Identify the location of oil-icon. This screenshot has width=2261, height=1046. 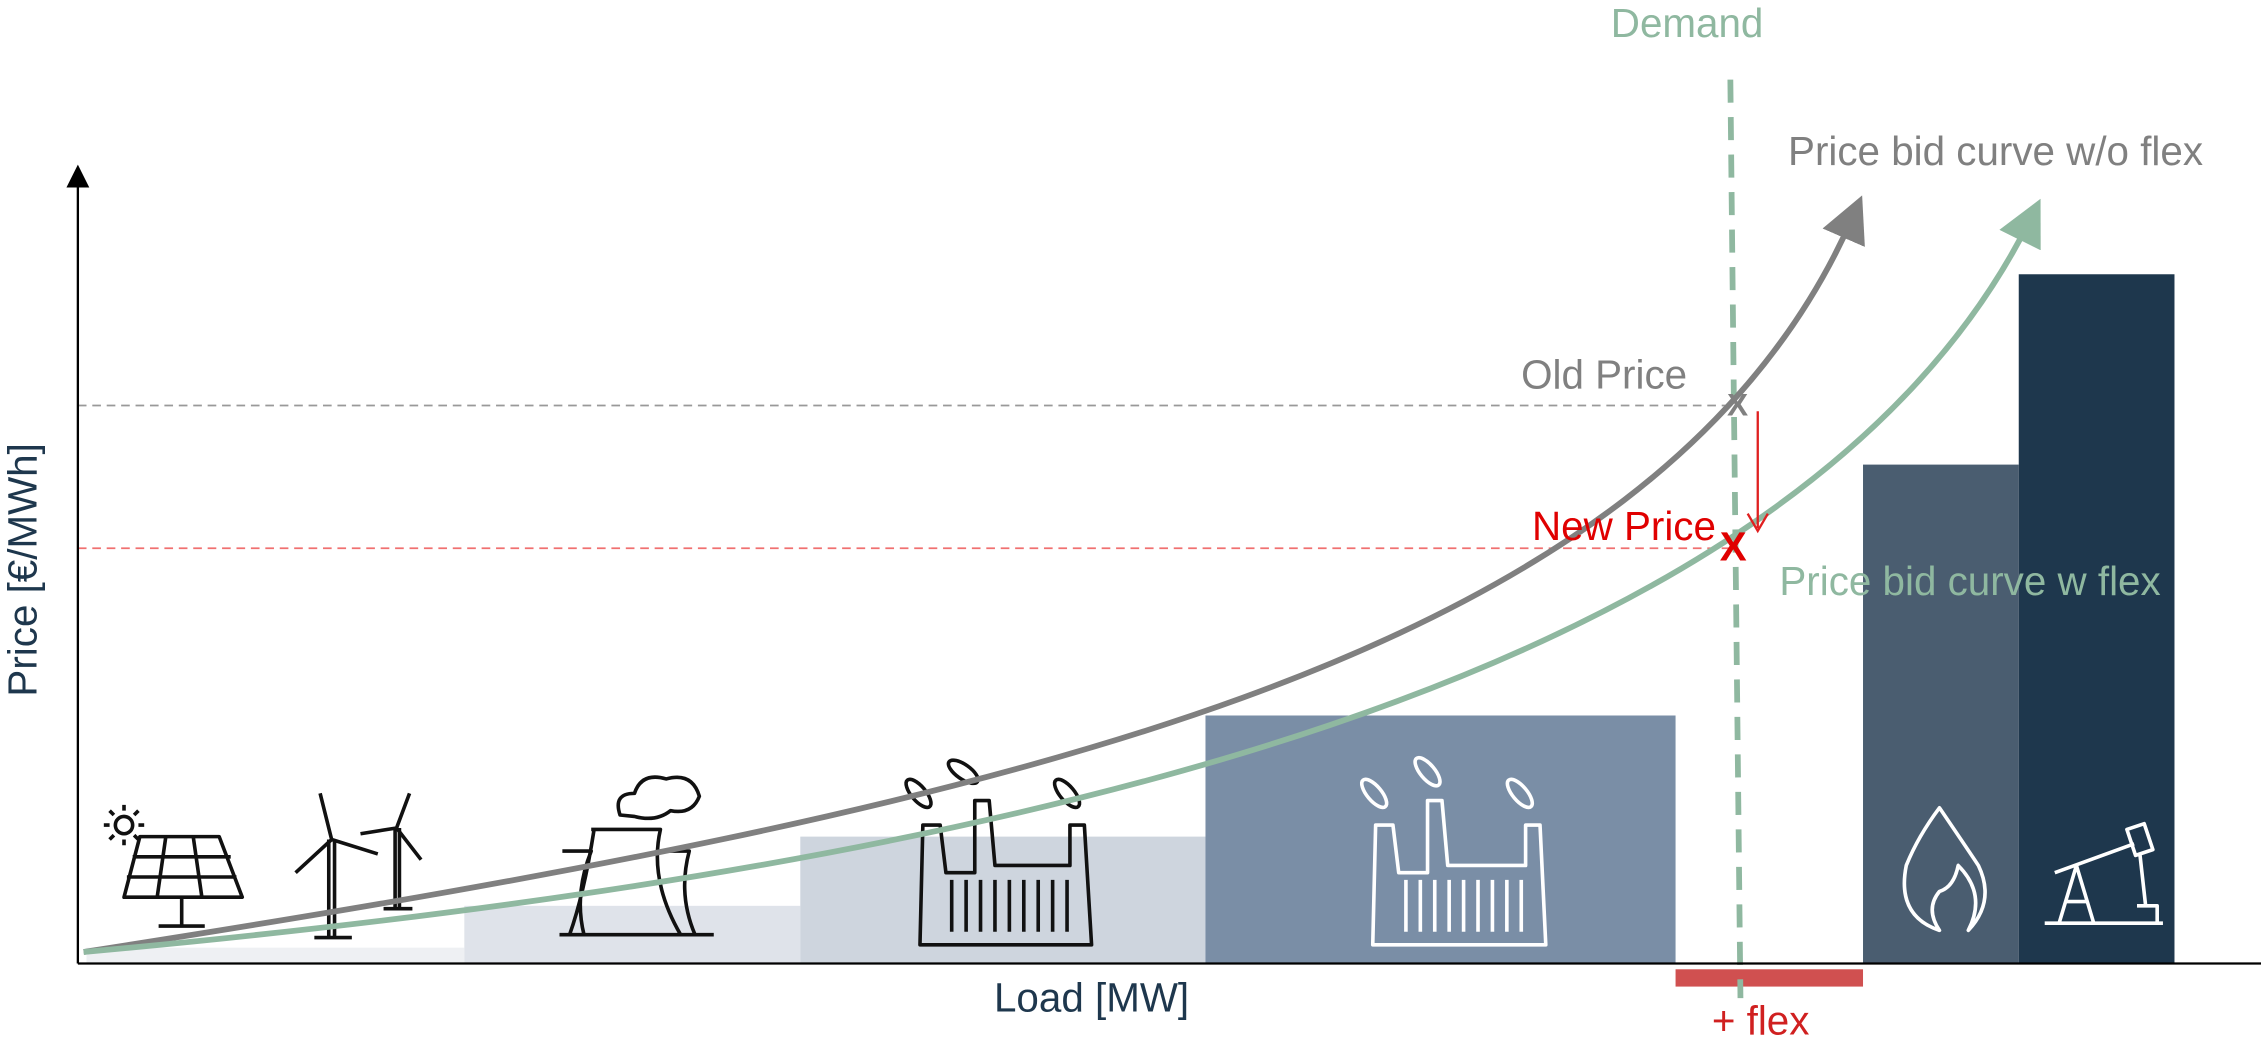
(2103, 873).